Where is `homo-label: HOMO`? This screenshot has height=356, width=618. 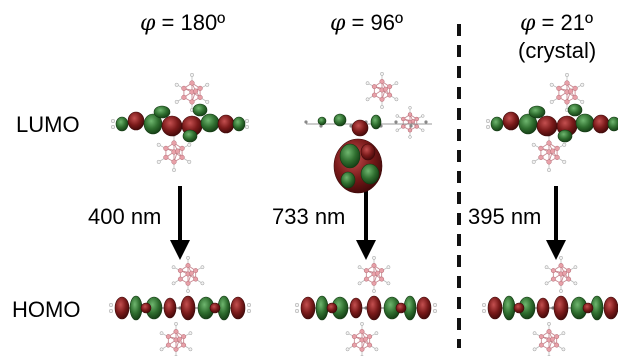
homo-label: HOMO is located at coordinates (46, 309).